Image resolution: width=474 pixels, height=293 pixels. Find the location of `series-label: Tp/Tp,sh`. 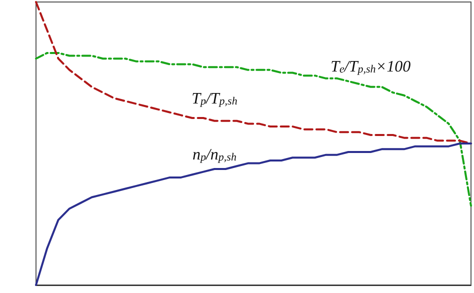

series-label: Tp/Tp,sh is located at coordinates (215, 99).